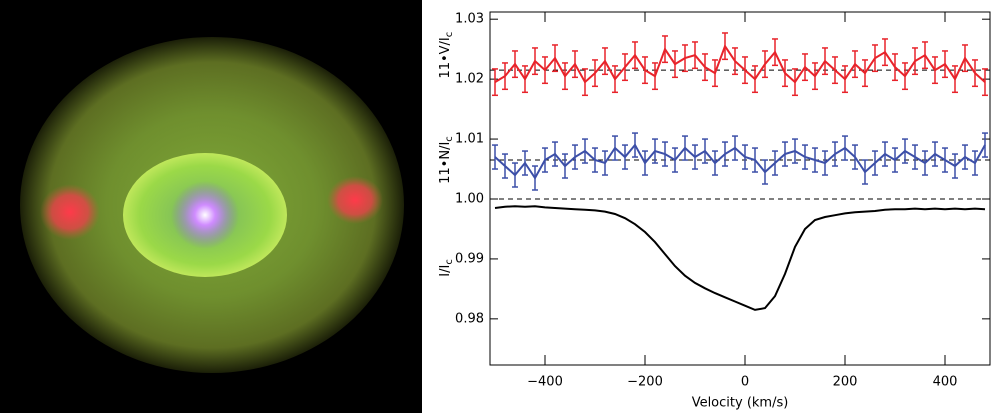 This screenshot has height=413, width=992. I want to click on y-axis-label-text: I/I, so click(445, 271).